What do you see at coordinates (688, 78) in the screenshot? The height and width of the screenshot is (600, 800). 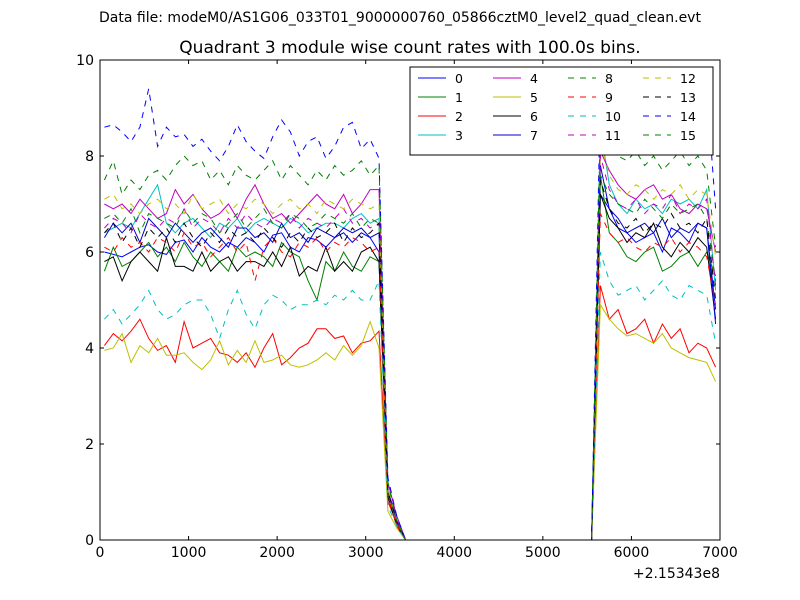 I see `legend-label-12: 12` at bounding box center [688, 78].